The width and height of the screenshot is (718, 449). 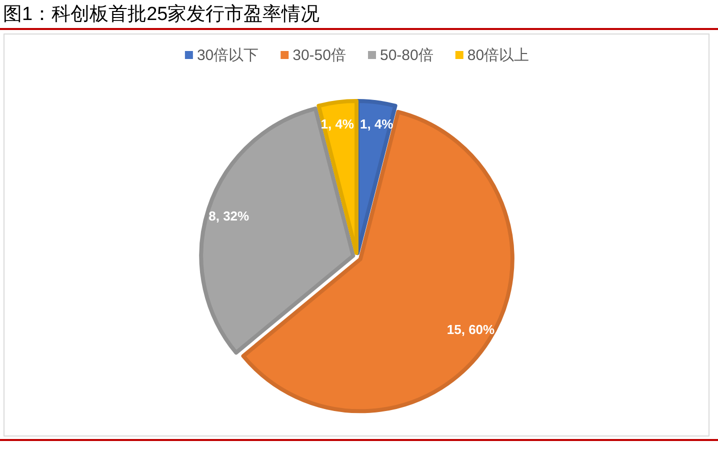 What do you see at coordinates (498, 55) in the screenshot?
I see `legend-label: 80倍以上` at bounding box center [498, 55].